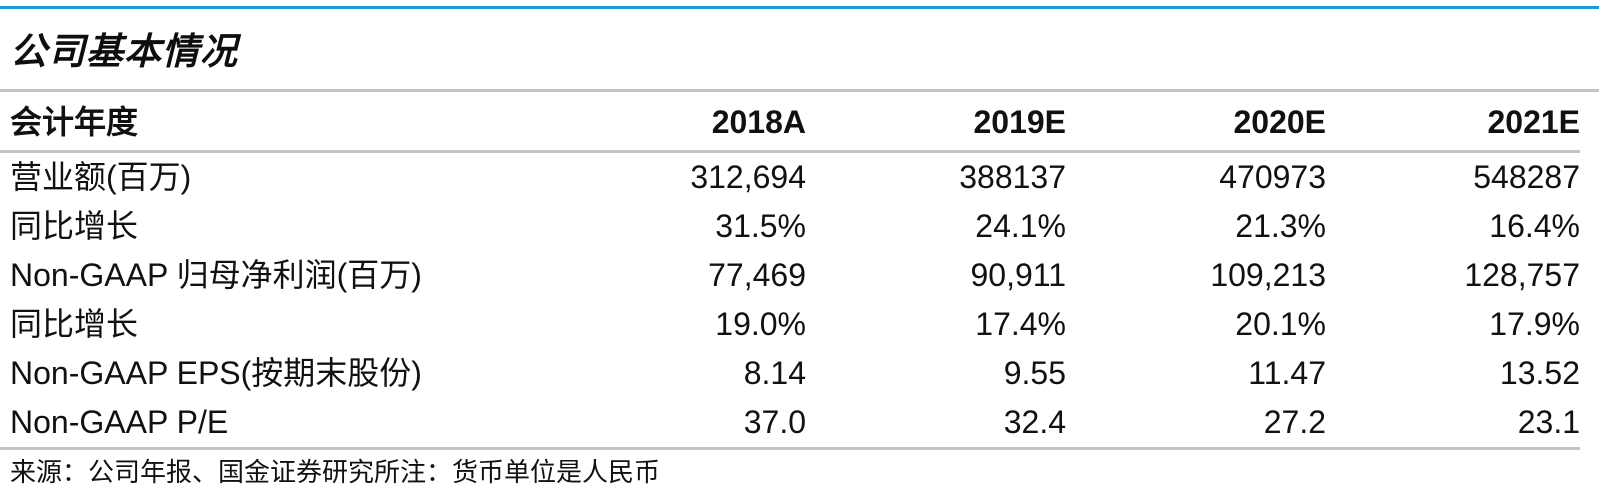 This screenshot has width=1599, height=501. I want to click on row-label-revenue: 营业额(百万), so click(101, 177).